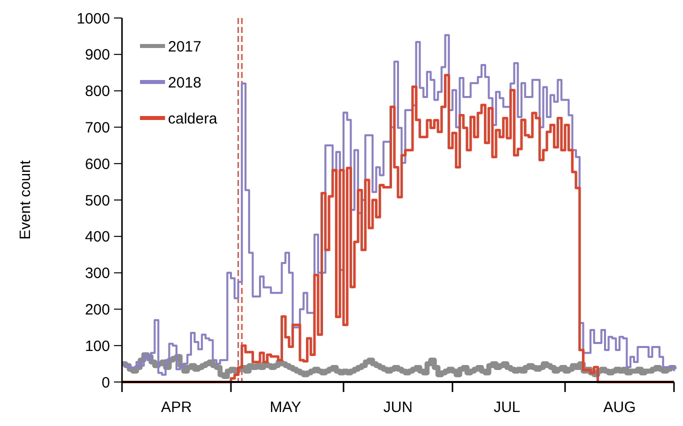 Image resolution: width=683 pixels, height=426 pixels. What do you see at coordinates (97, 164) in the screenshot?
I see `y-tick-label: 600` at bounding box center [97, 164].